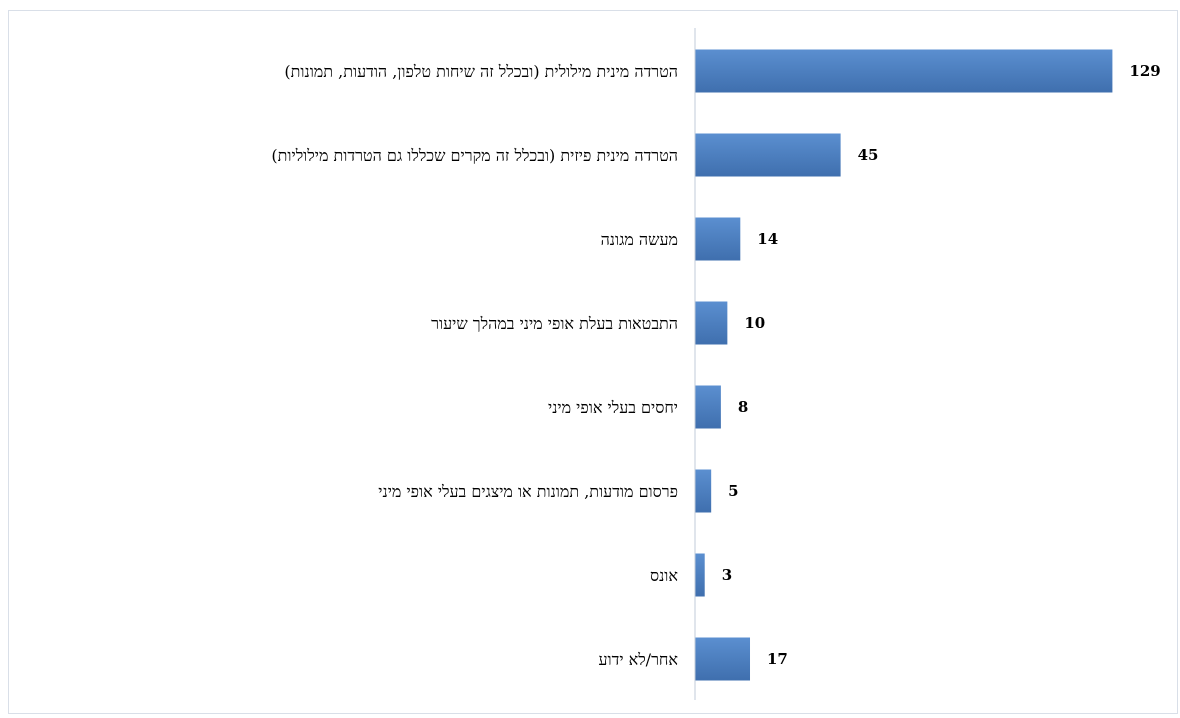 The image size is (1180, 718). I want to click on category-label-2: מעשה מגונה, so click(639, 239).